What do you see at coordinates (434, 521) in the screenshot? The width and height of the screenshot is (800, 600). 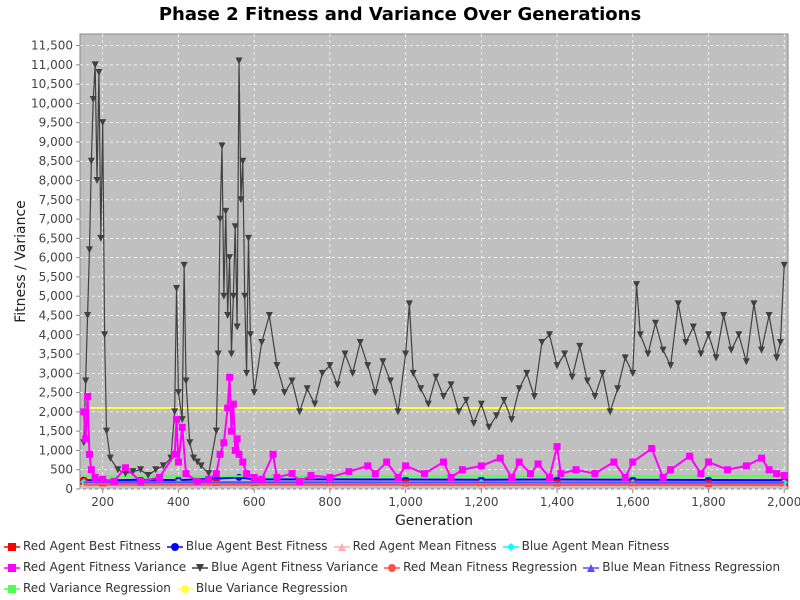 I see `x-axis-label: Generation` at bounding box center [434, 521].